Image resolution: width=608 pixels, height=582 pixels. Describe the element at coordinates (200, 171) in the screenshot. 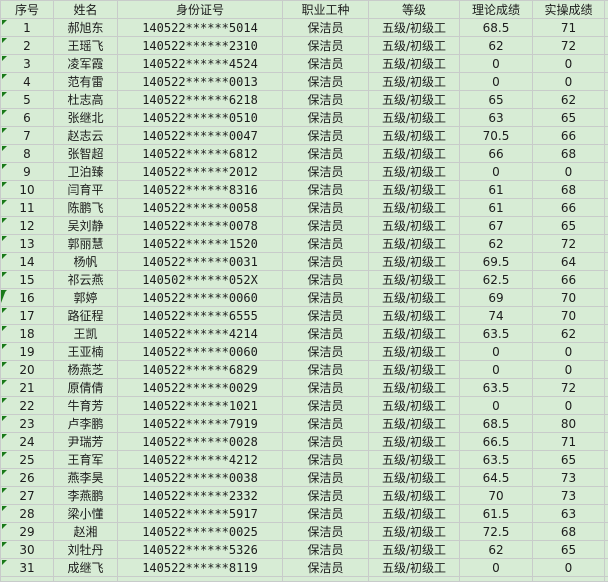

I see `cell-id-number: 140522******2012` at that location.